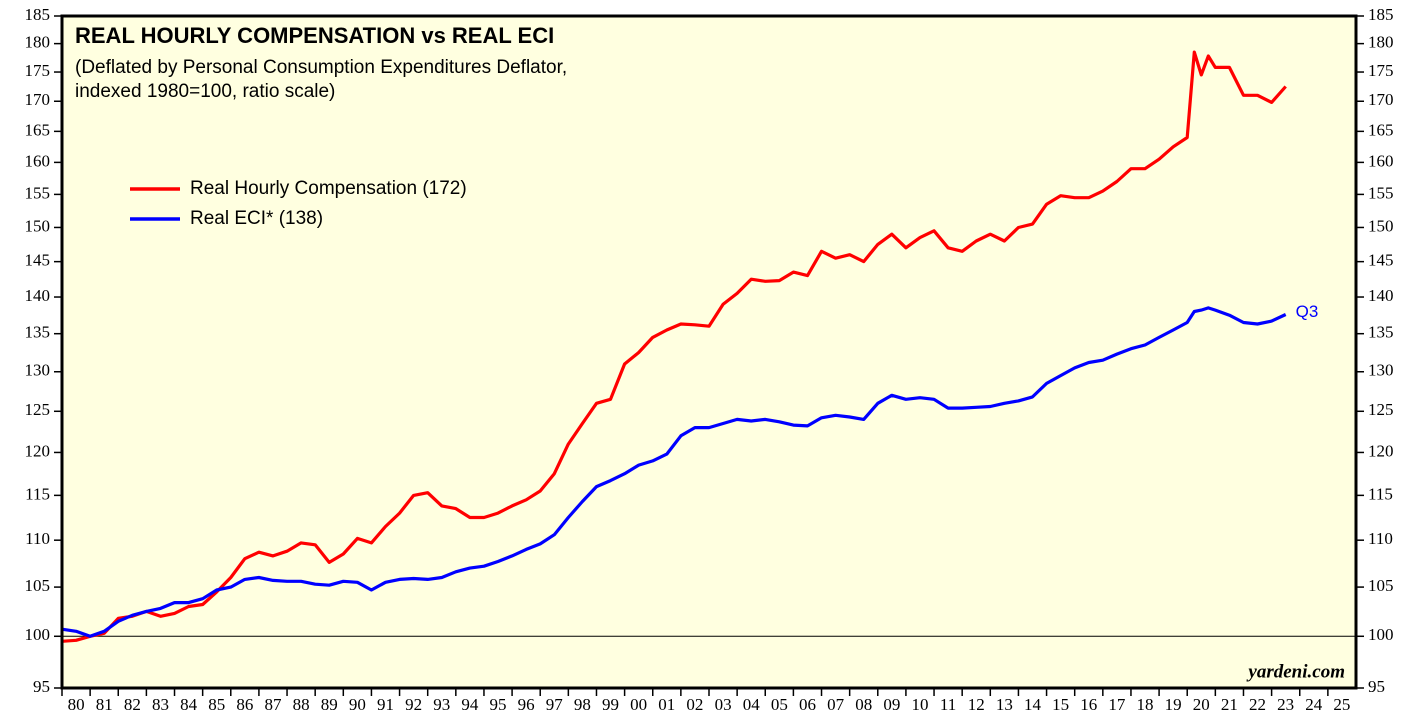 The width and height of the screenshot is (1427, 719). What do you see at coordinates (1004, 704) in the screenshot?
I see `x-tick-label: 13` at bounding box center [1004, 704].